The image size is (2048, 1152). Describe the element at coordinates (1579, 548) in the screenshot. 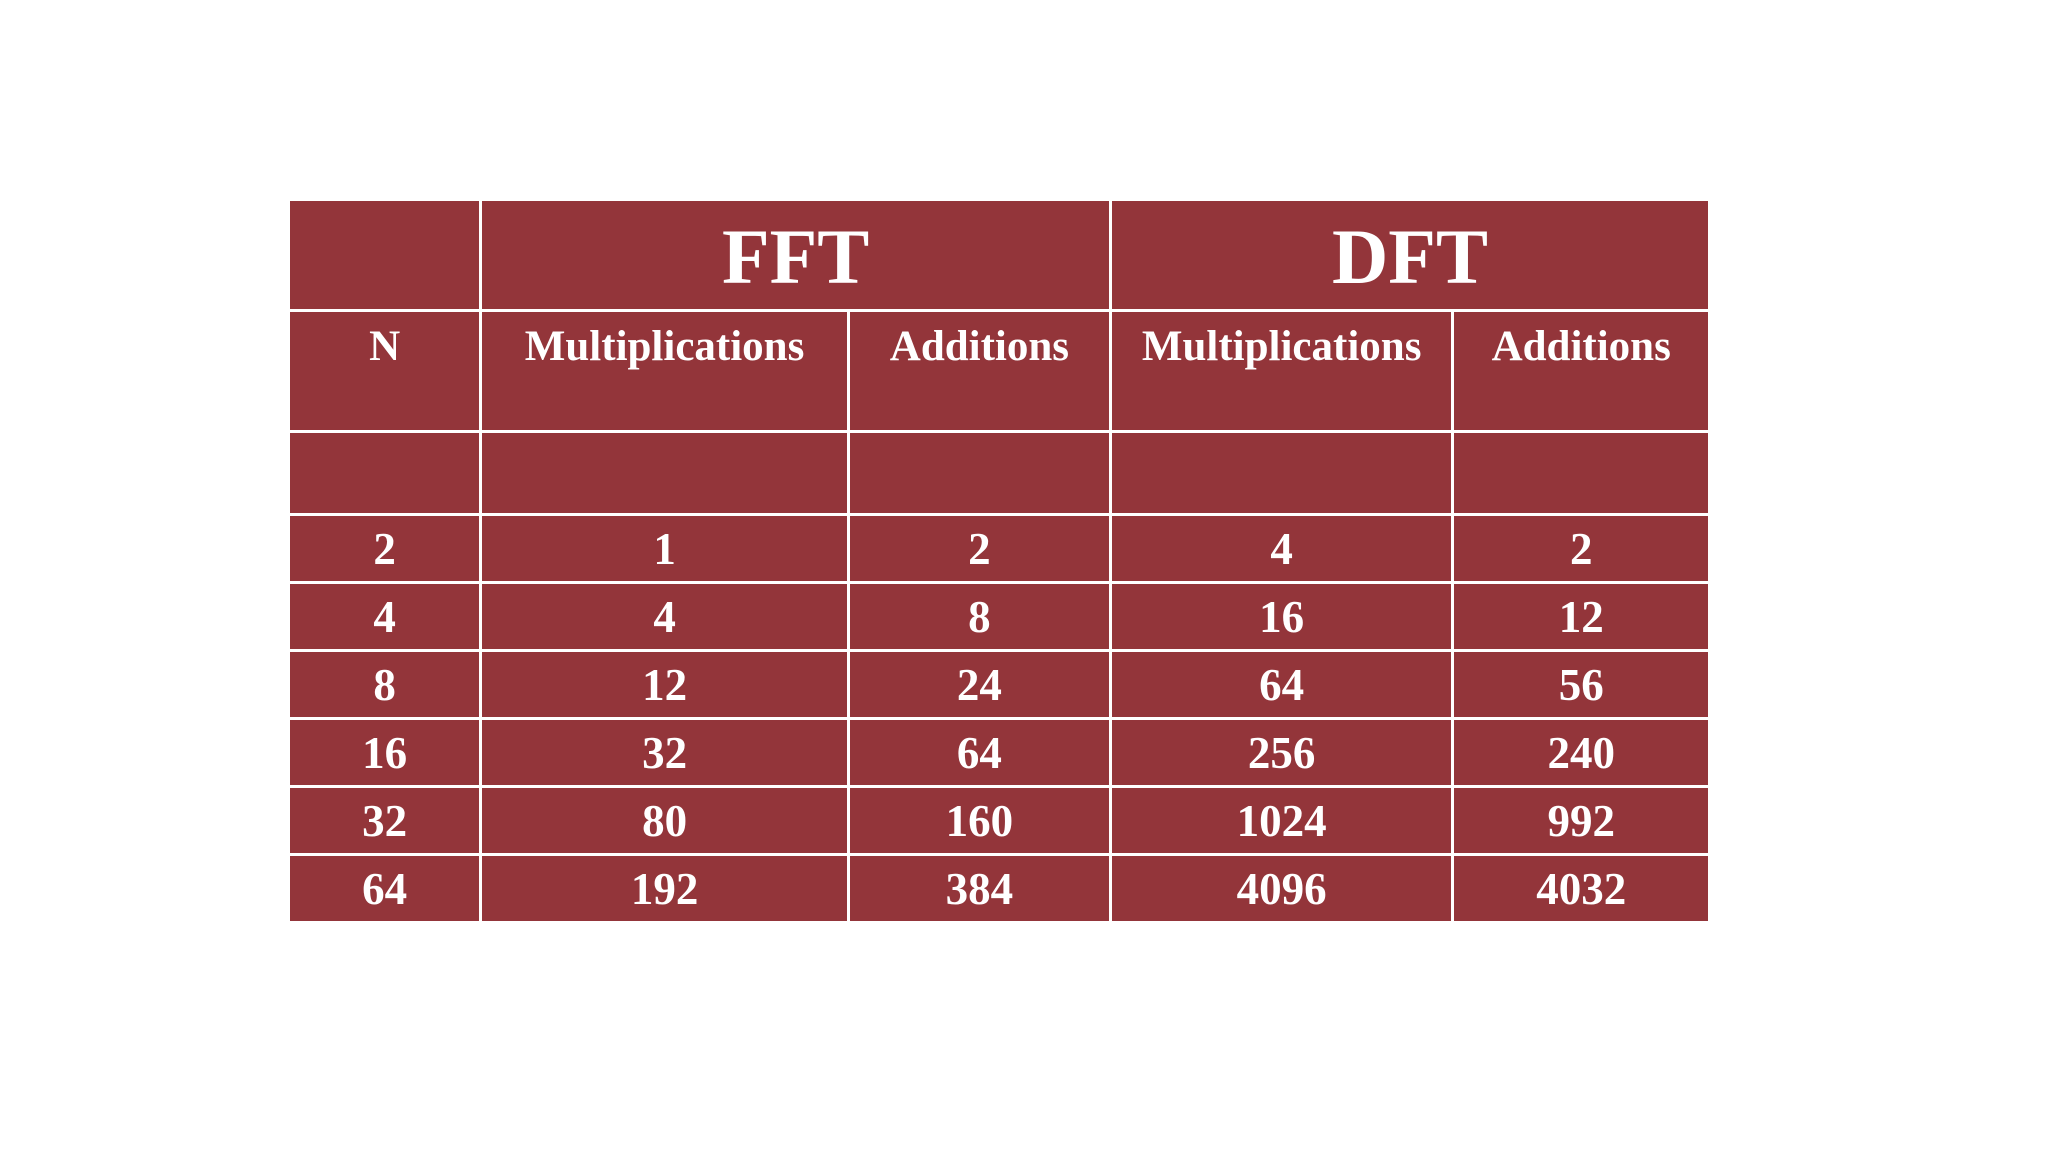

I see `dft-additions-cell: 2` at that location.